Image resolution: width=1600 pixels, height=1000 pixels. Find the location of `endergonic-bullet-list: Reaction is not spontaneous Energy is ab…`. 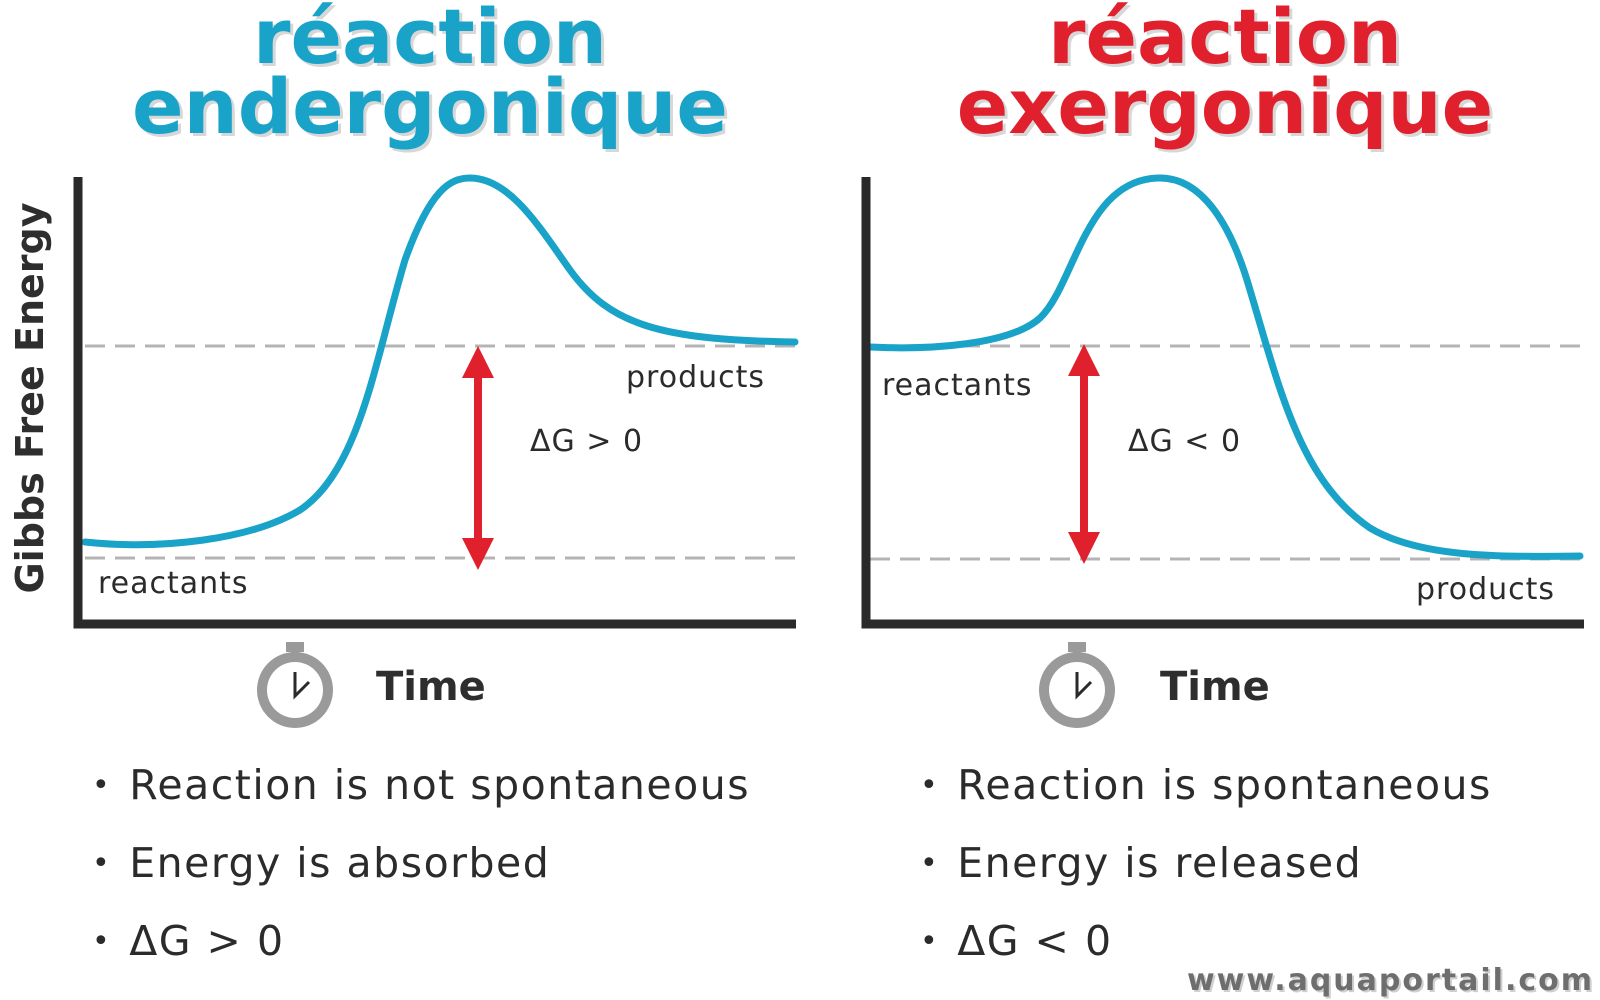

endergonic-bullet-list: Reaction is not spontaneous Energy is ab… is located at coordinates (421, 863).